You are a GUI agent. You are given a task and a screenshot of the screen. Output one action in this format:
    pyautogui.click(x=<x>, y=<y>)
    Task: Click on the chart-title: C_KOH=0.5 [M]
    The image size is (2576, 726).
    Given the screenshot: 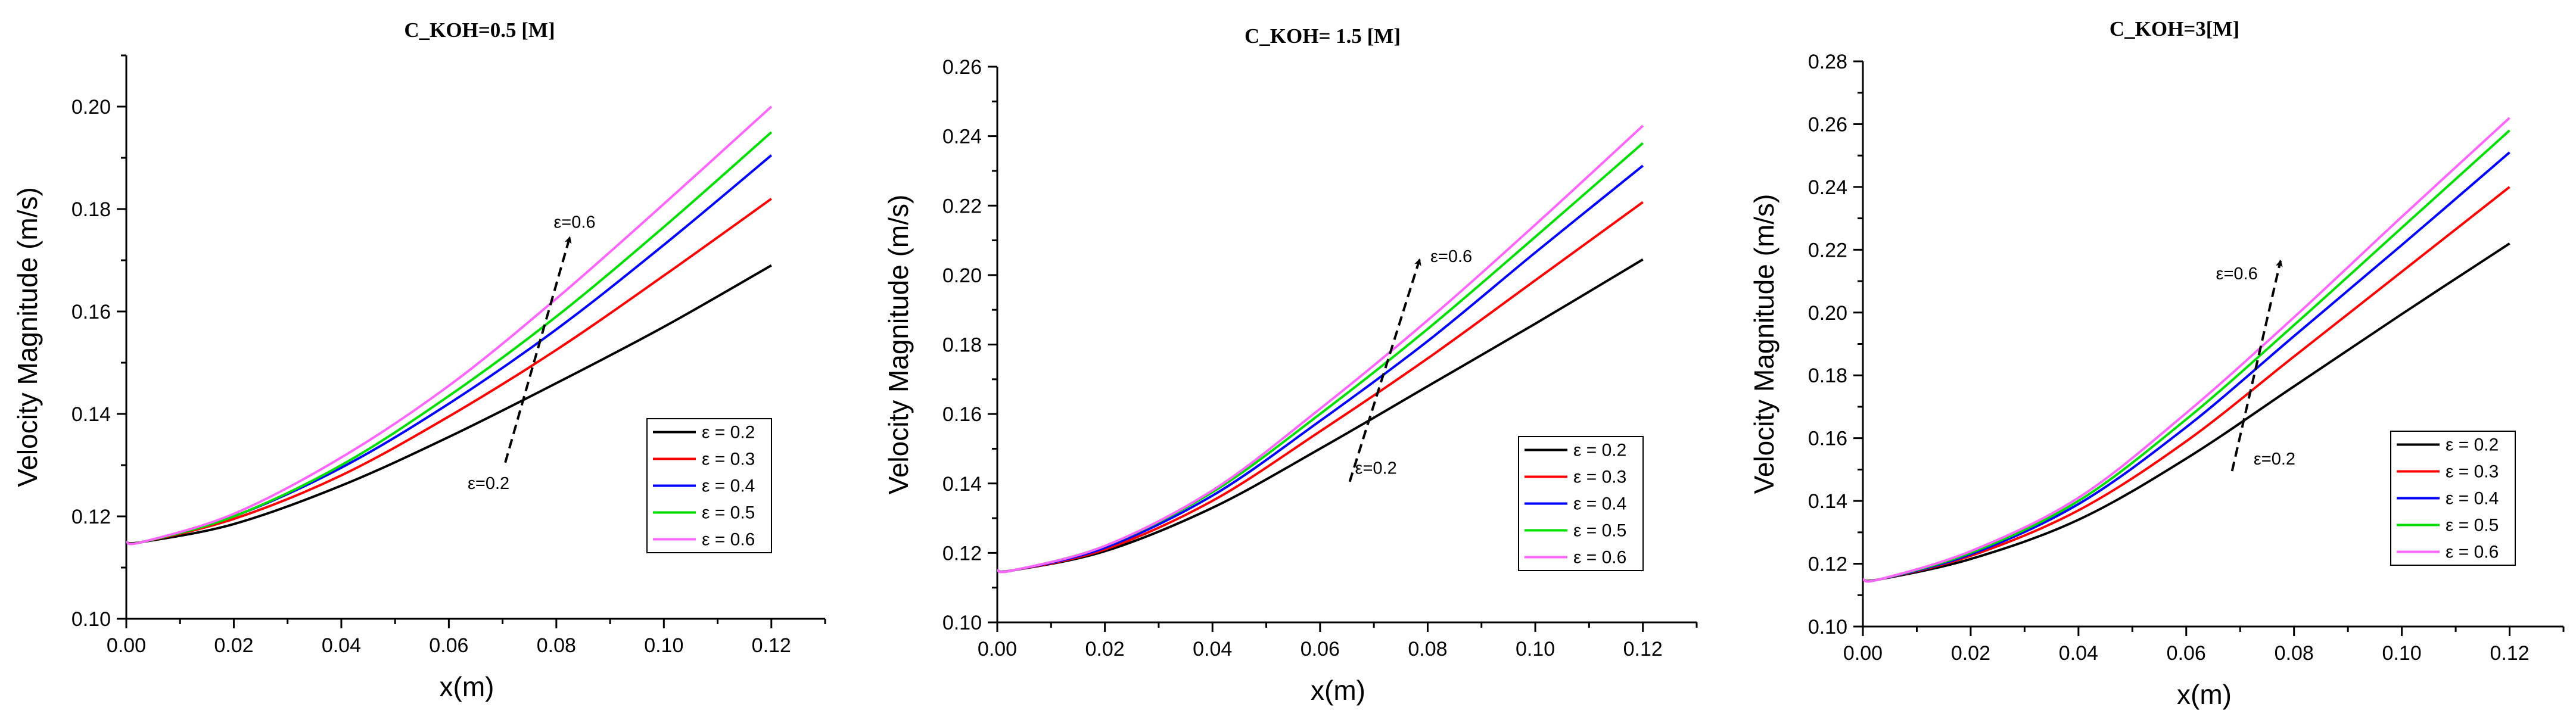 What is the action you would take?
    pyautogui.click(x=479, y=30)
    